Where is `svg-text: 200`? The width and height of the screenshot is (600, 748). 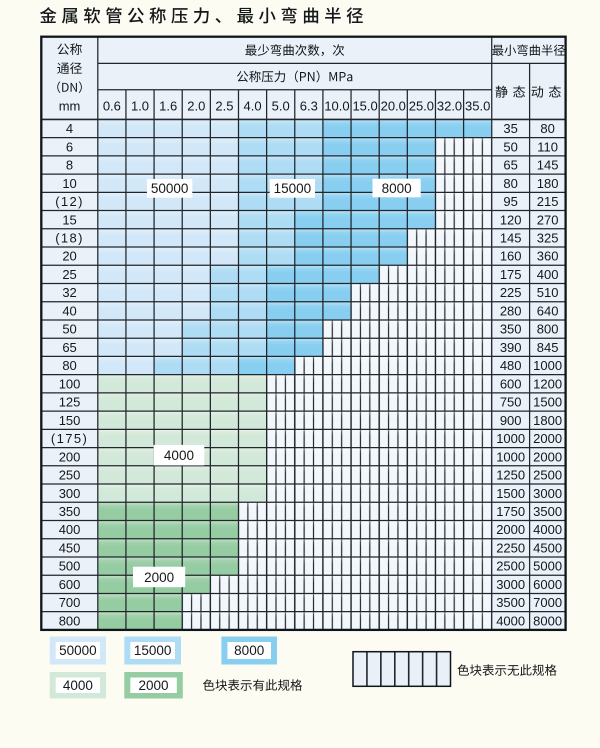
svg-text: 200 is located at coordinates (70, 456).